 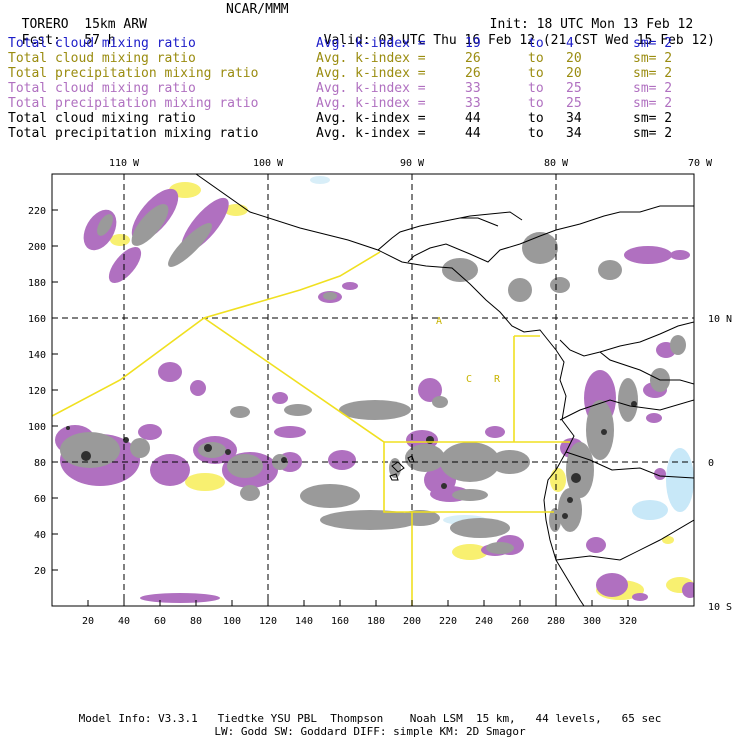 What do you see at coordinates (412, 621) in the screenshot?
I see `bottom-tick-label: 200` at bounding box center [412, 621].